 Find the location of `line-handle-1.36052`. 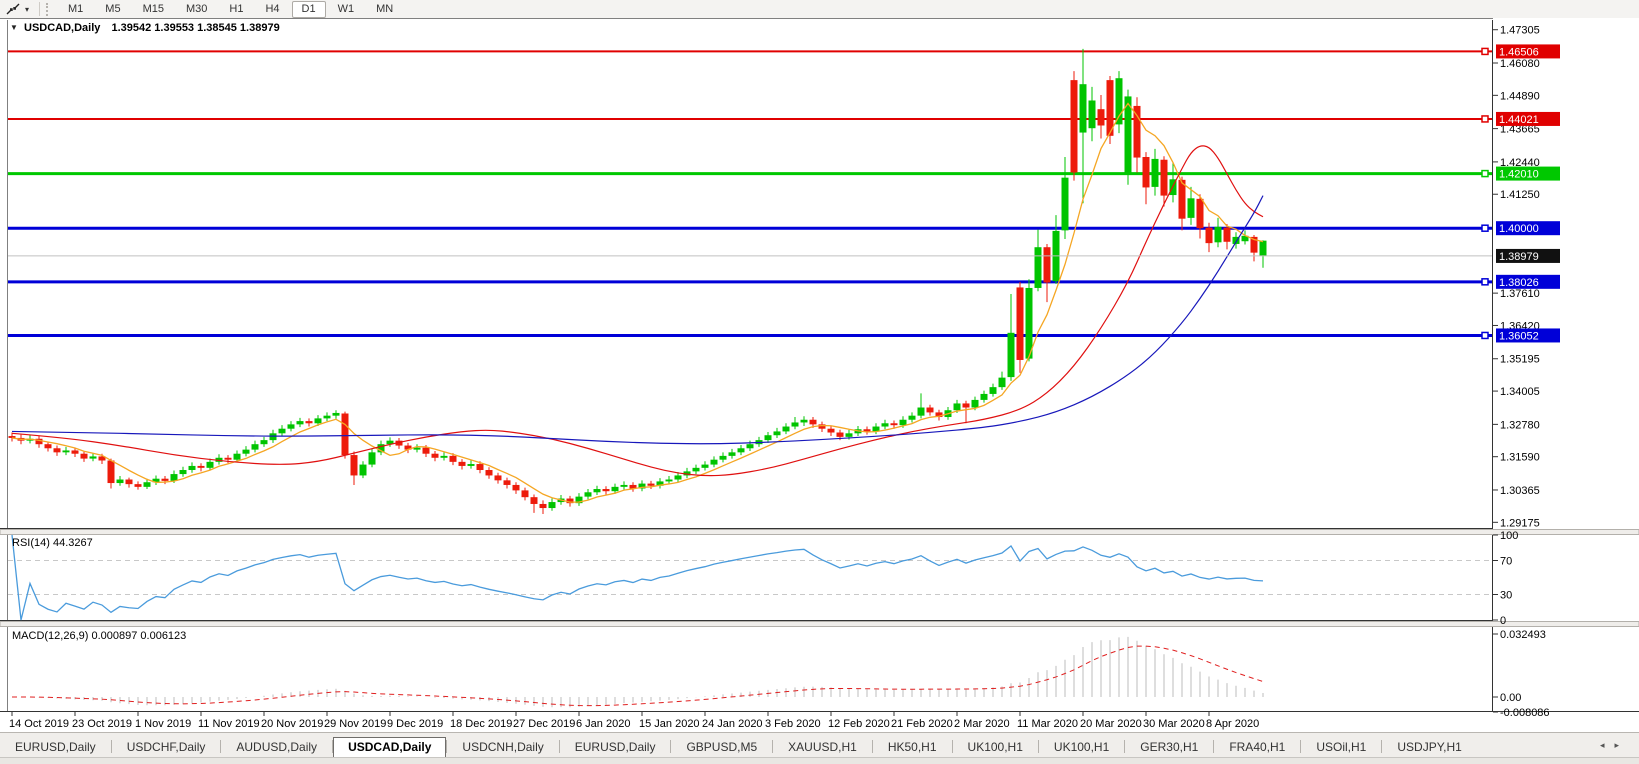

line-handle-1.36052 is located at coordinates (1485, 335).